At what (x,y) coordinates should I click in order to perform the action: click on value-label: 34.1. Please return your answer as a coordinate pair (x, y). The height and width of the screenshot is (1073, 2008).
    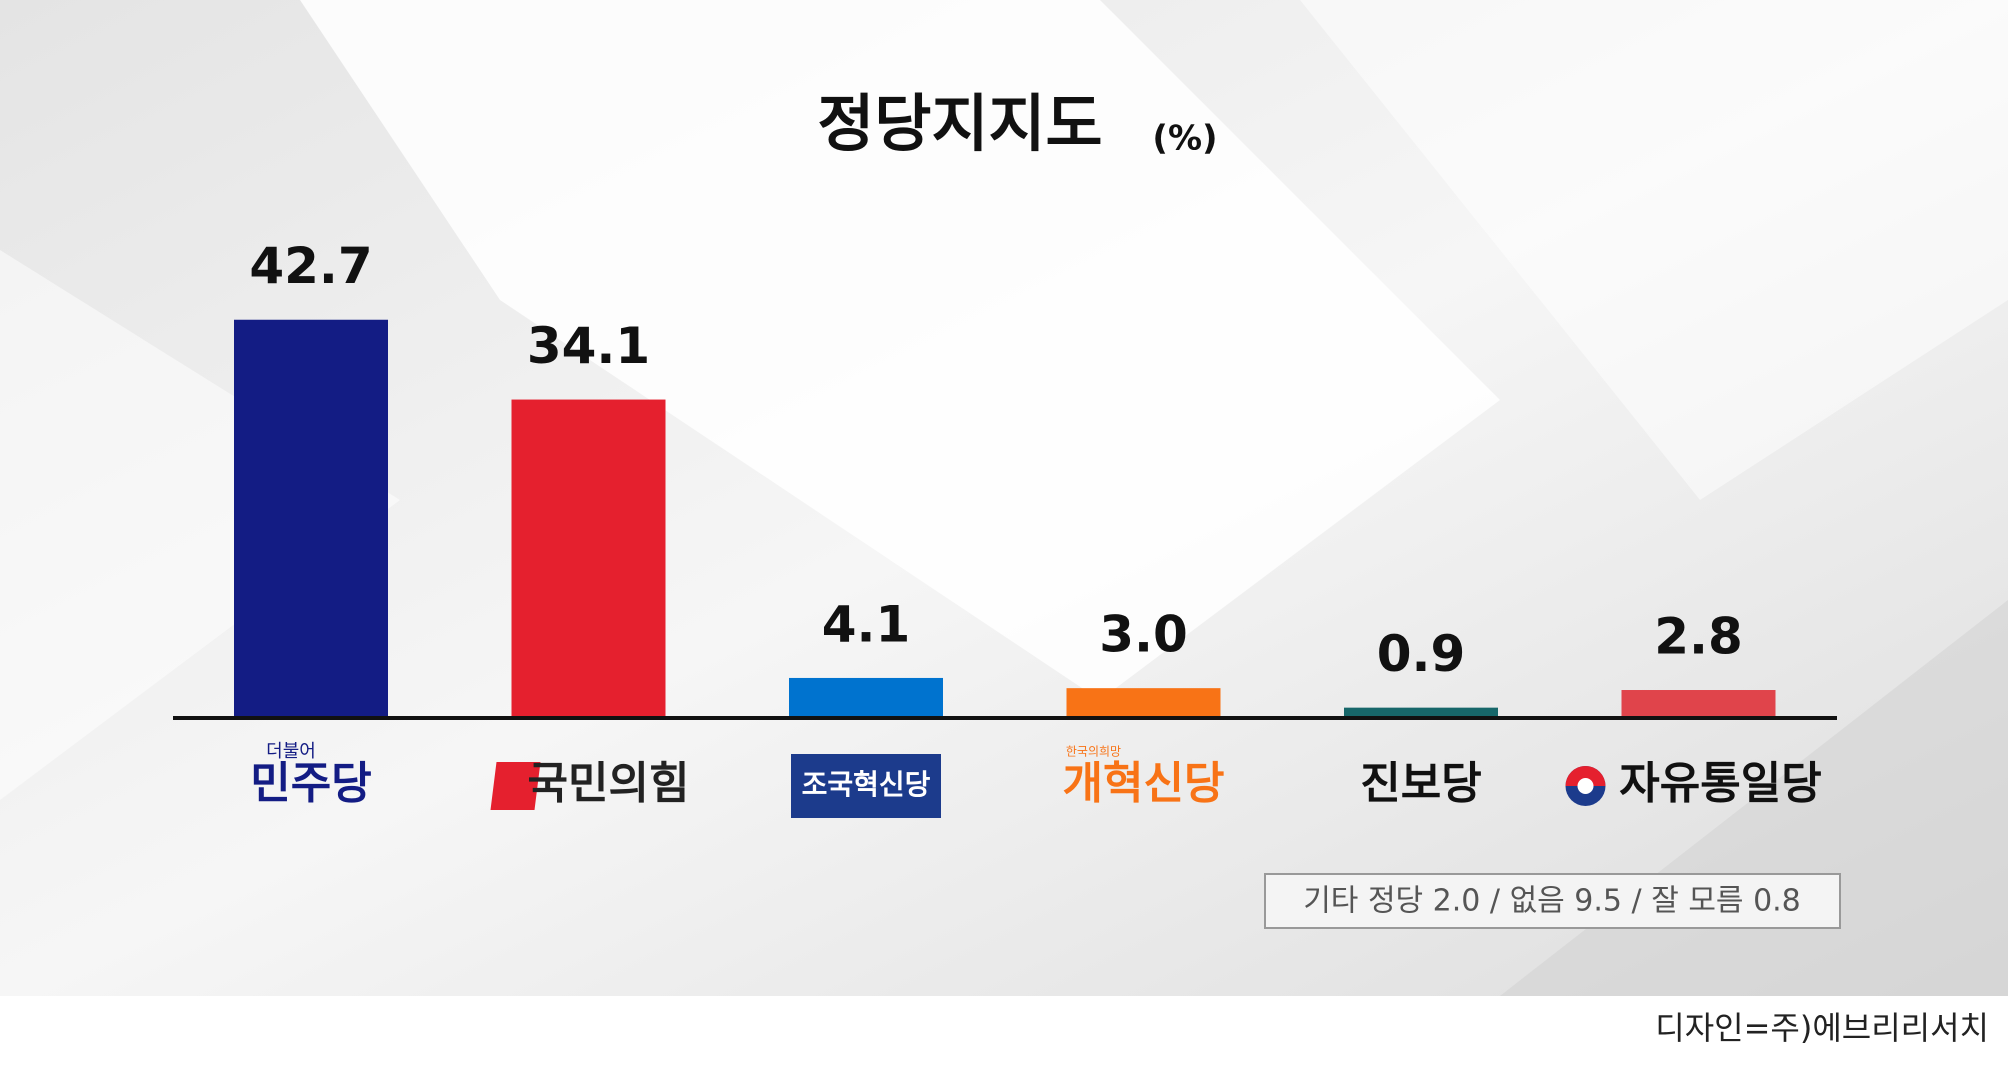
    Looking at the image, I should click on (588, 346).